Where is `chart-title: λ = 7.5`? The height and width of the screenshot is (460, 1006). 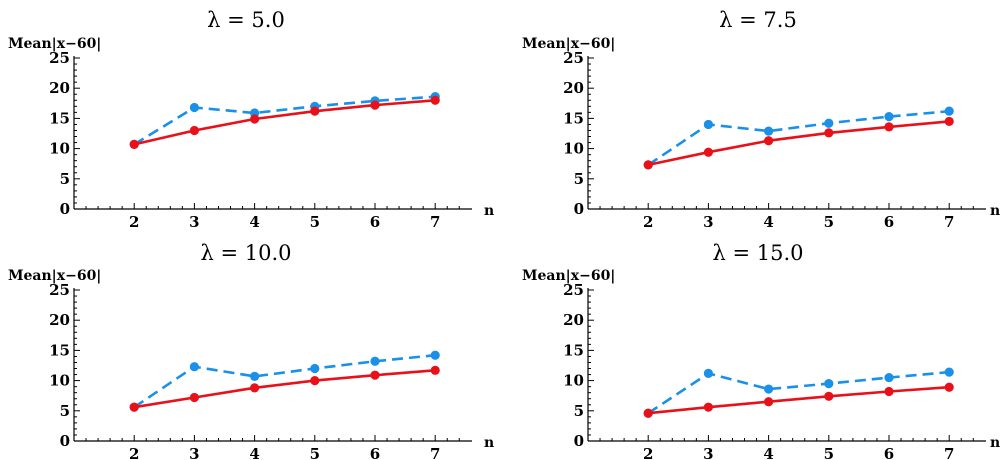 chart-title: λ = 7.5 is located at coordinates (758, 20).